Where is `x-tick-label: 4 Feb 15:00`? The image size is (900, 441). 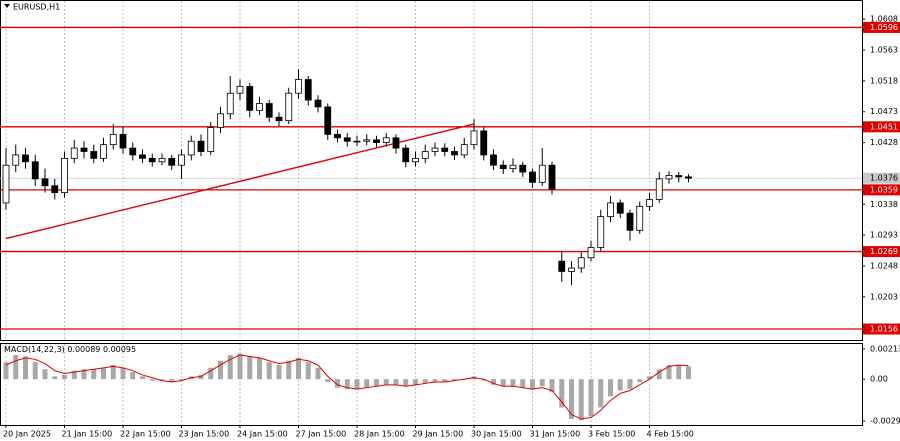 x-tick-label: 4 Feb 15:00 is located at coordinates (670, 434).